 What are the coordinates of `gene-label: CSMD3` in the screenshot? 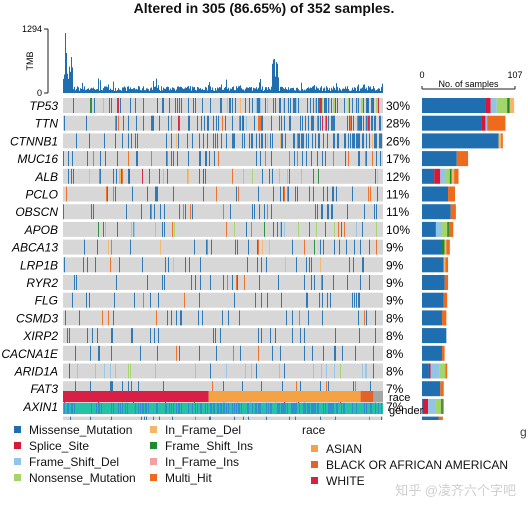 It's located at (37, 318).